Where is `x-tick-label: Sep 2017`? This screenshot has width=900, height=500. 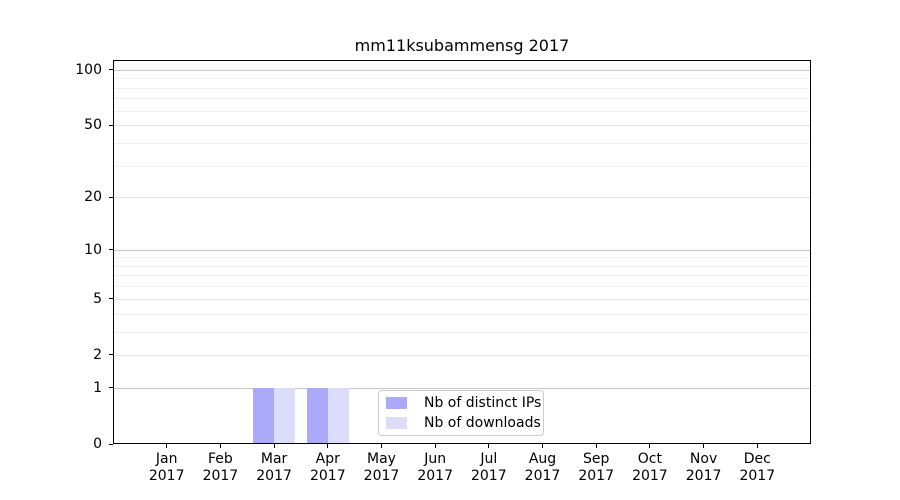 x-tick-label: Sep 2017 is located at coordinates (596, 468).